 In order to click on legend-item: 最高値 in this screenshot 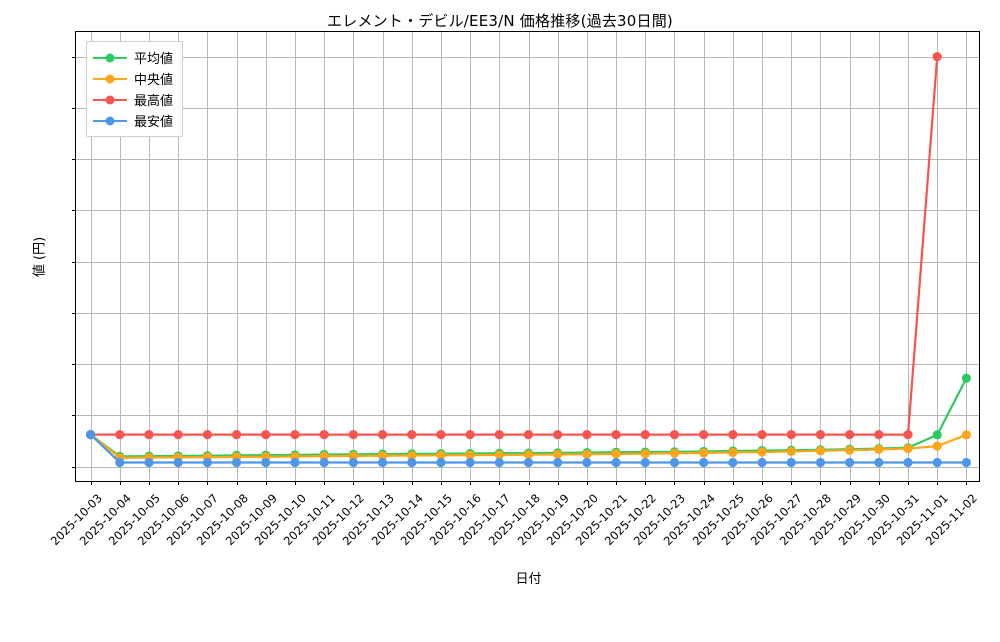, I will do `click(133, 99)`.